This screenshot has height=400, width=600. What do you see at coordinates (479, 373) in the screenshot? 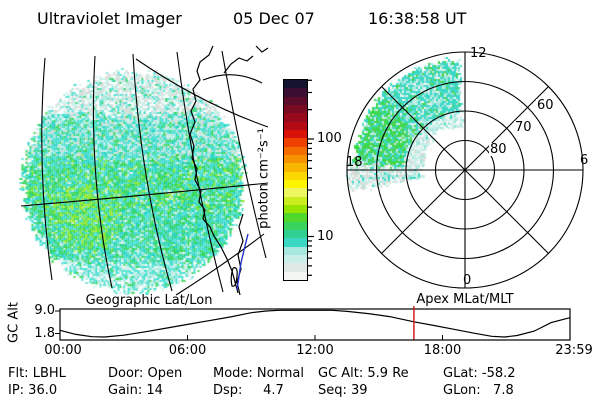
I see `status-field: GLat: -58.2` at bounding box center [479, 373].